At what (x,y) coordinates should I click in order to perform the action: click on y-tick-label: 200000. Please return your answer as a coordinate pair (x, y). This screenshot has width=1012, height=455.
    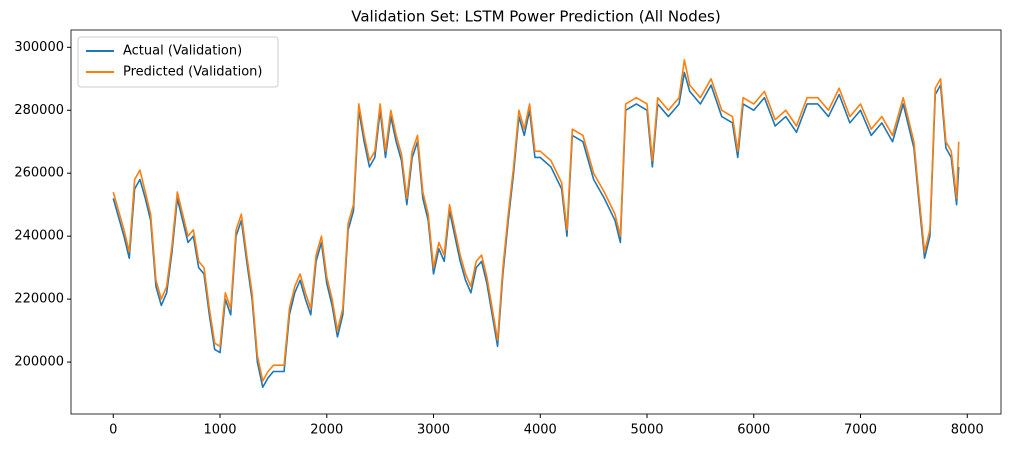
    Looking at the image, I should click on (39, 362).